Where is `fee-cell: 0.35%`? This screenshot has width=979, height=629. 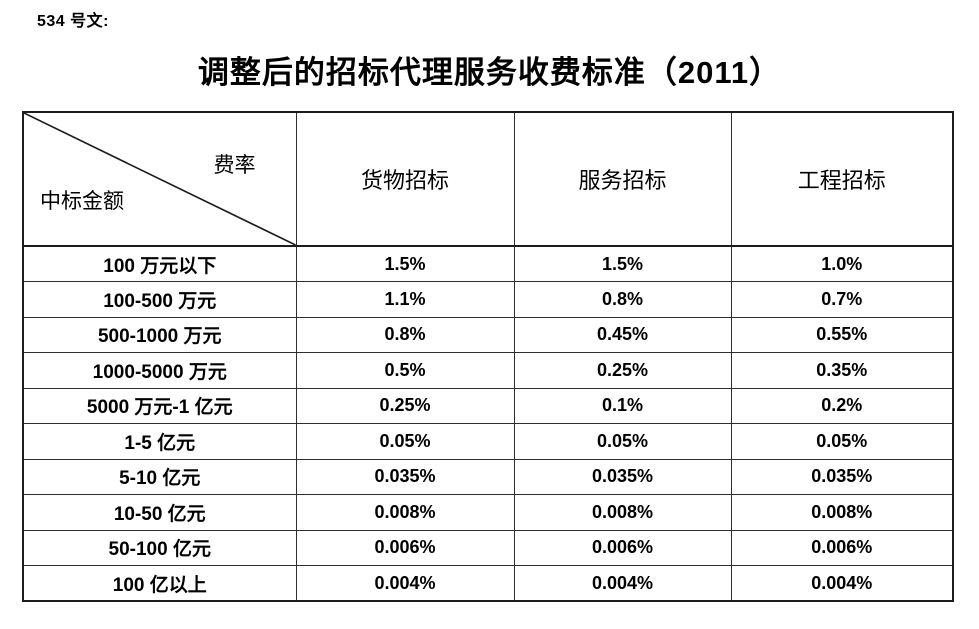 fee-cell: 0.35% is located at coordinates (842, 370).